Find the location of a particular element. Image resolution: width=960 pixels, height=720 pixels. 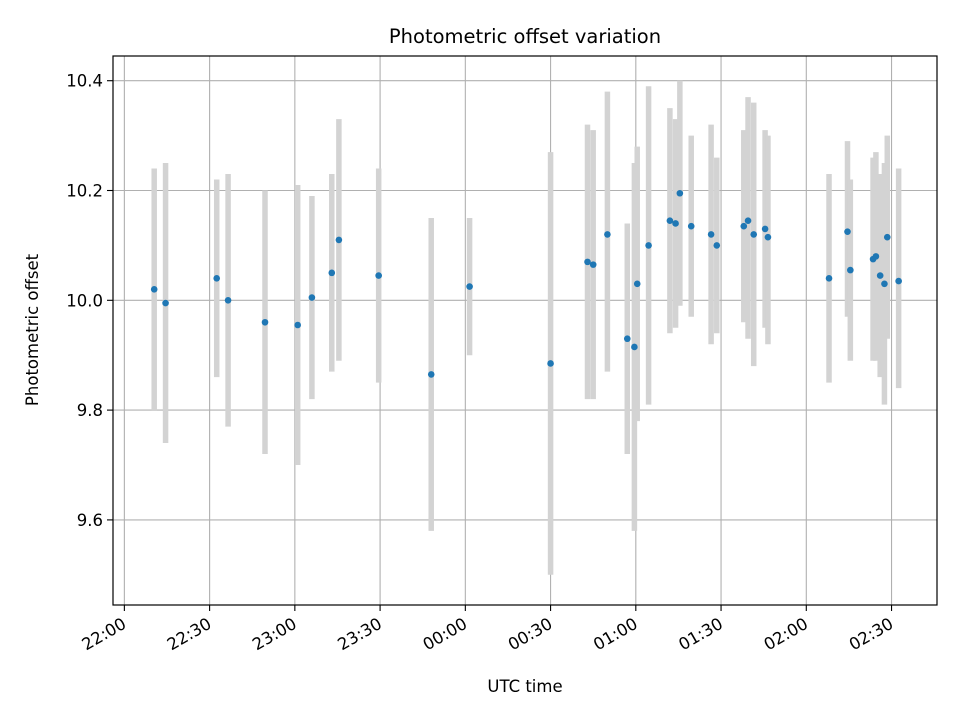

y-tick-label: 10.2 is located at coordinates (84, 191).